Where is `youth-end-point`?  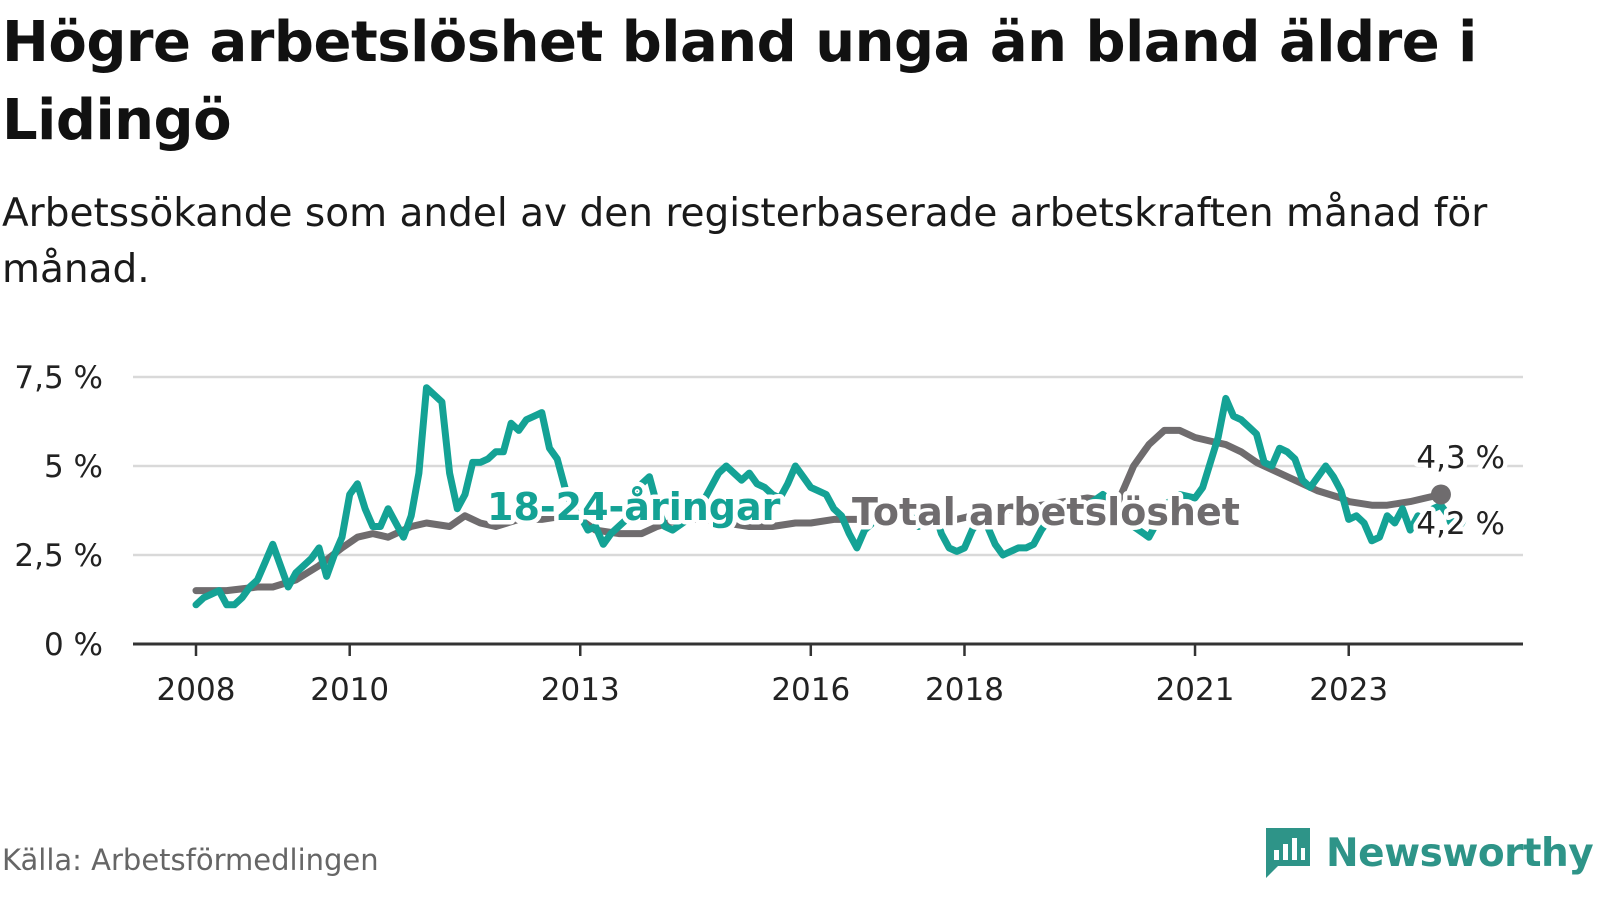 youth-end-point is located at coordinates (1456, 519).